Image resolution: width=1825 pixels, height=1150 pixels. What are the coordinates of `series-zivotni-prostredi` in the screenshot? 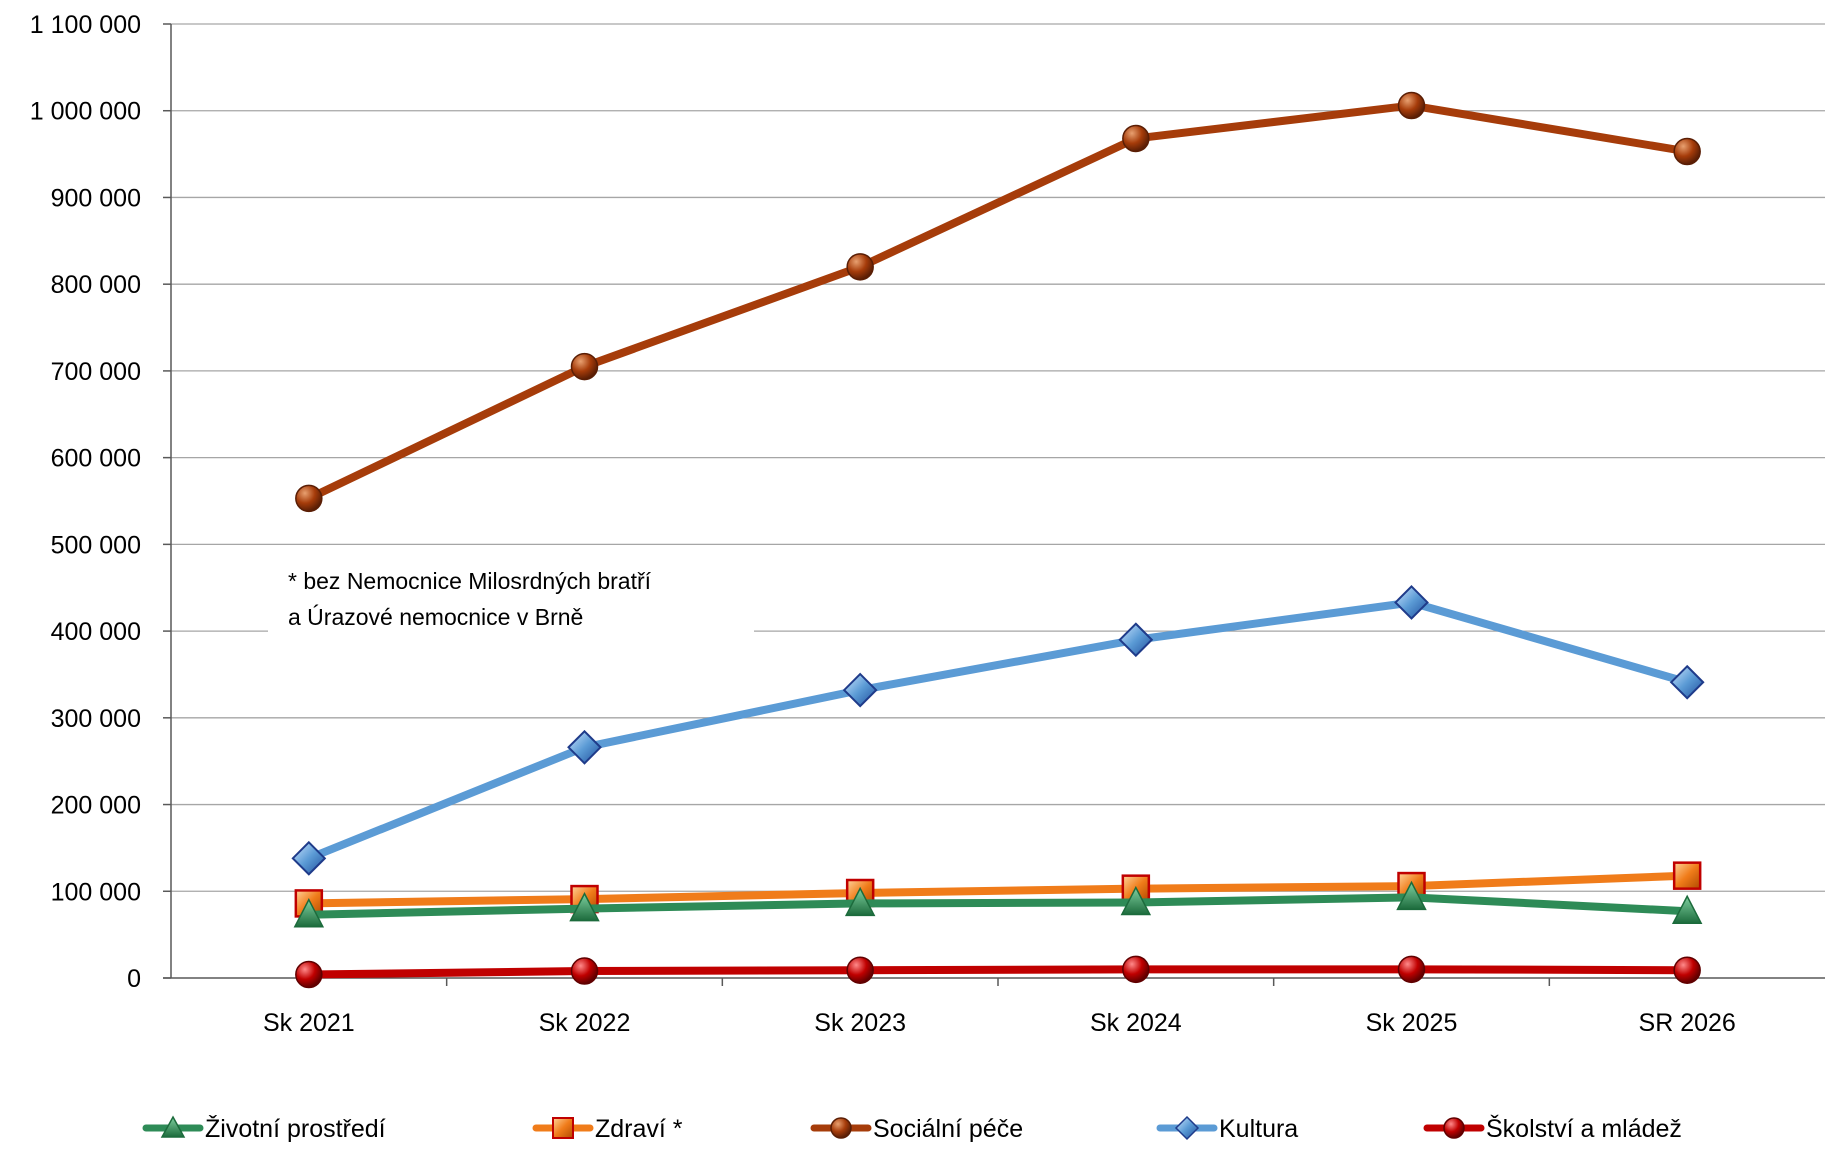 It's located at (998, 904).